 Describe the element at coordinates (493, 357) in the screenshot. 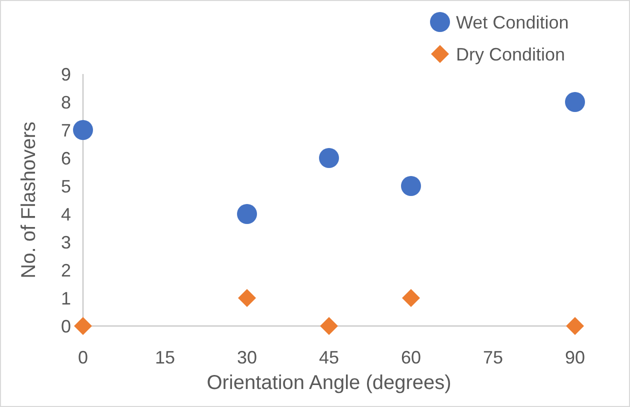

I see `x-tick-label: 75` at that location.